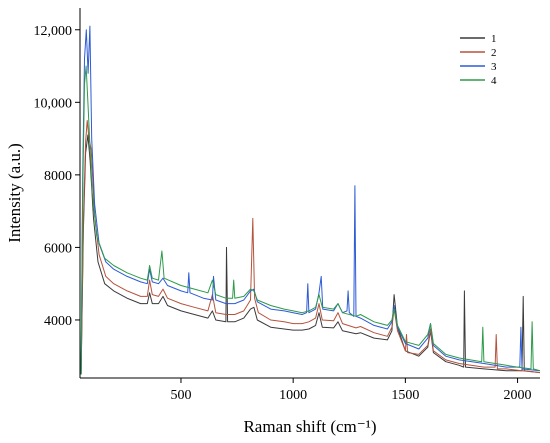  Describe the element at coordinates (494, 67) in the screenshot. I see `legend-label-3: 3` at that location.